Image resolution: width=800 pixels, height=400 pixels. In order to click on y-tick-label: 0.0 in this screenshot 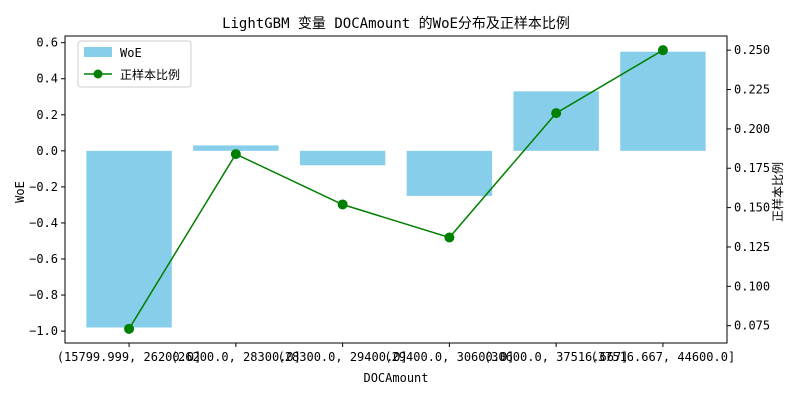, I will do `click(47, 151)`.